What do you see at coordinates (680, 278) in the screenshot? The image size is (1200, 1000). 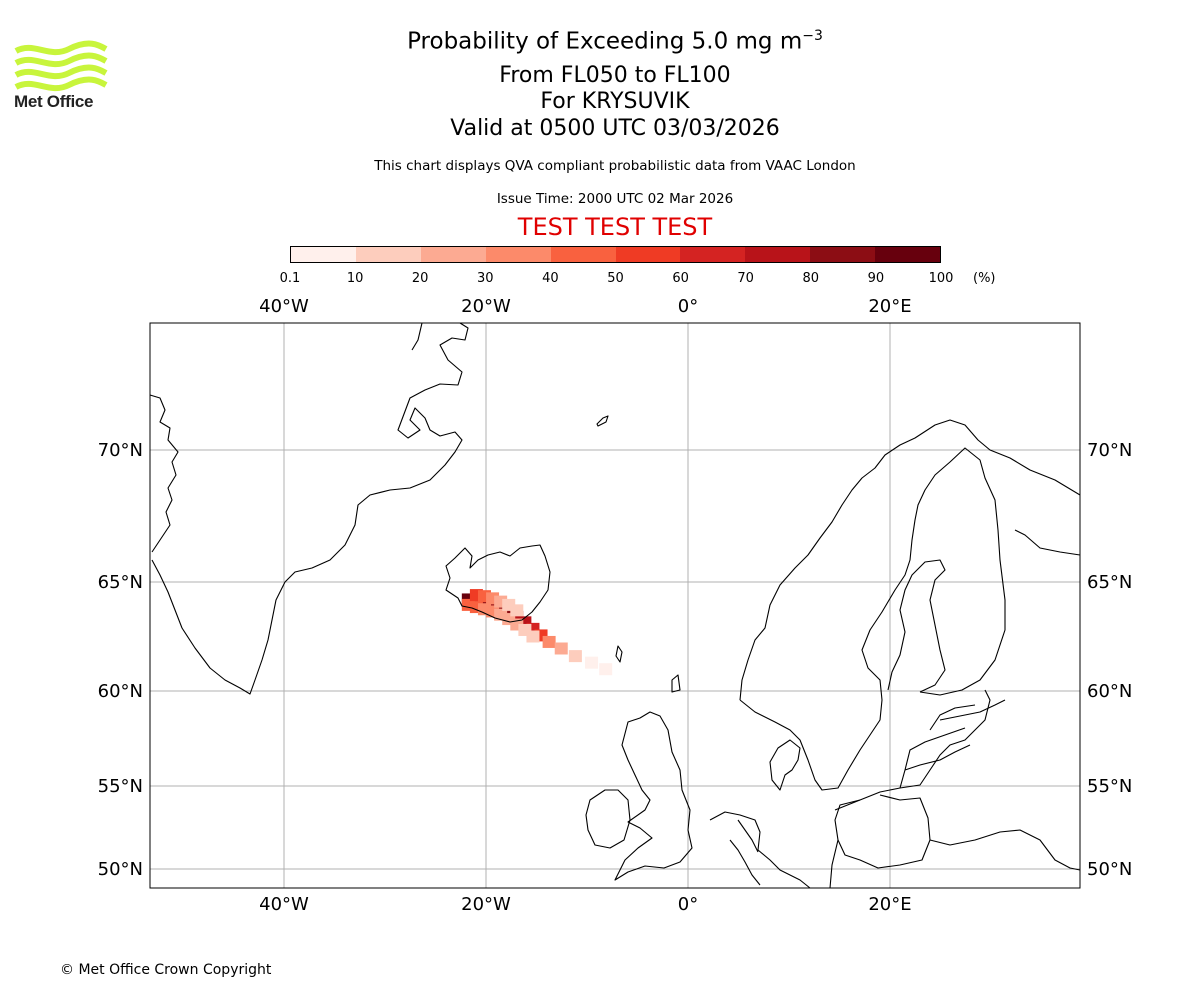 I see `colorbar-tick-label: 60` at bounding box center [680, 278].